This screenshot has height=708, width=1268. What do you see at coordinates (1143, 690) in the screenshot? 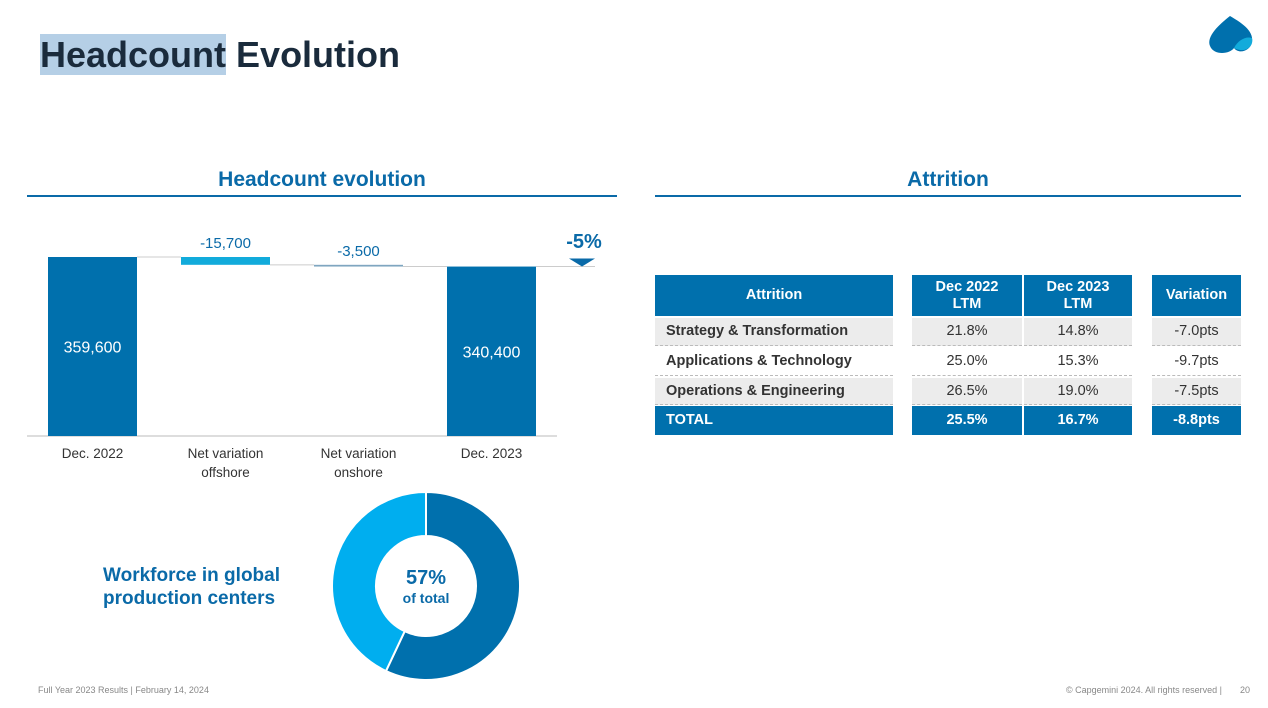
I see `footer-right: © Capgemini 2024. All rights reserved |` at bounding box center [1143, 690].